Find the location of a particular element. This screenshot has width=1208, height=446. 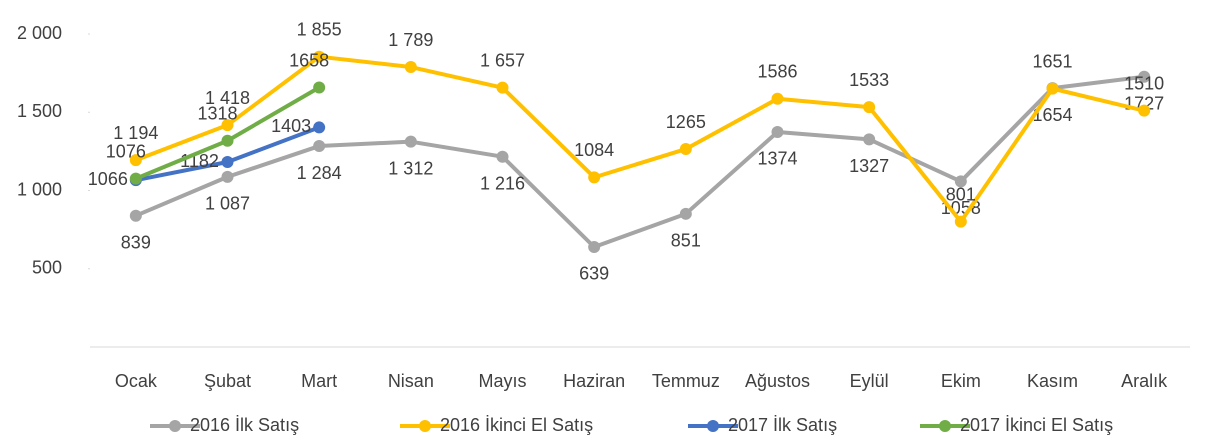

data-label: 1 855 is located at coordinates (319, 29).